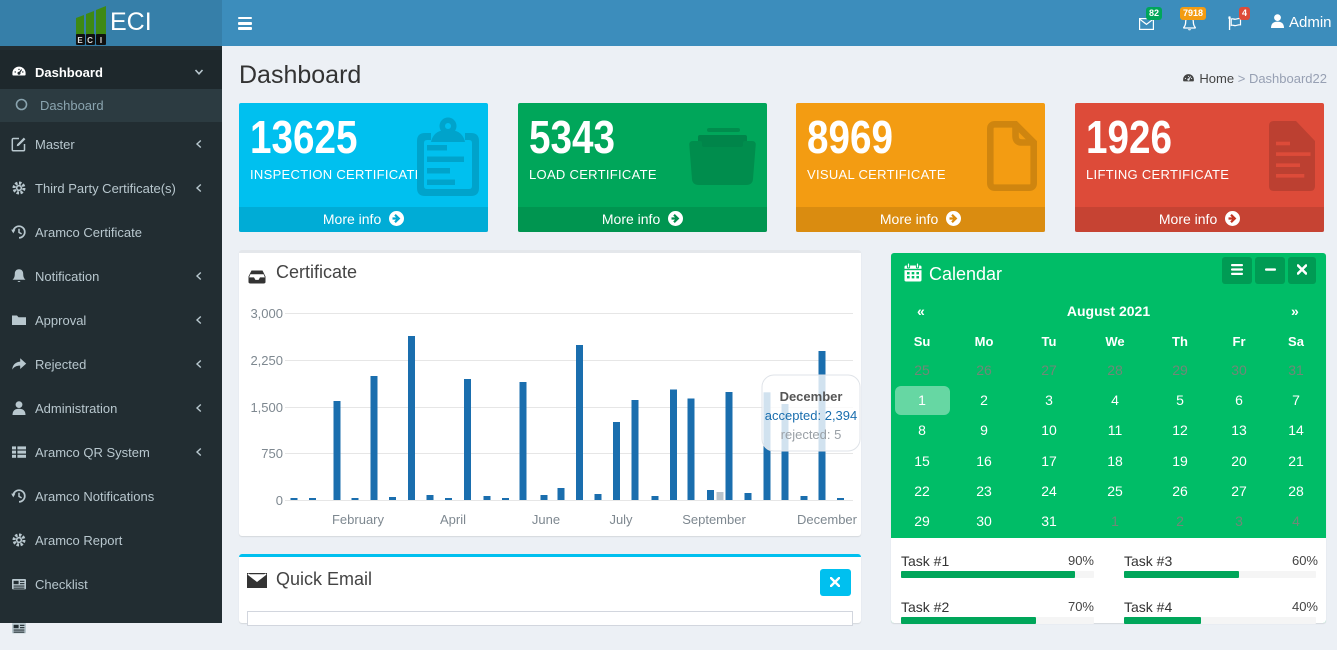  I want to click on svg-text: April, so click(453, 519).